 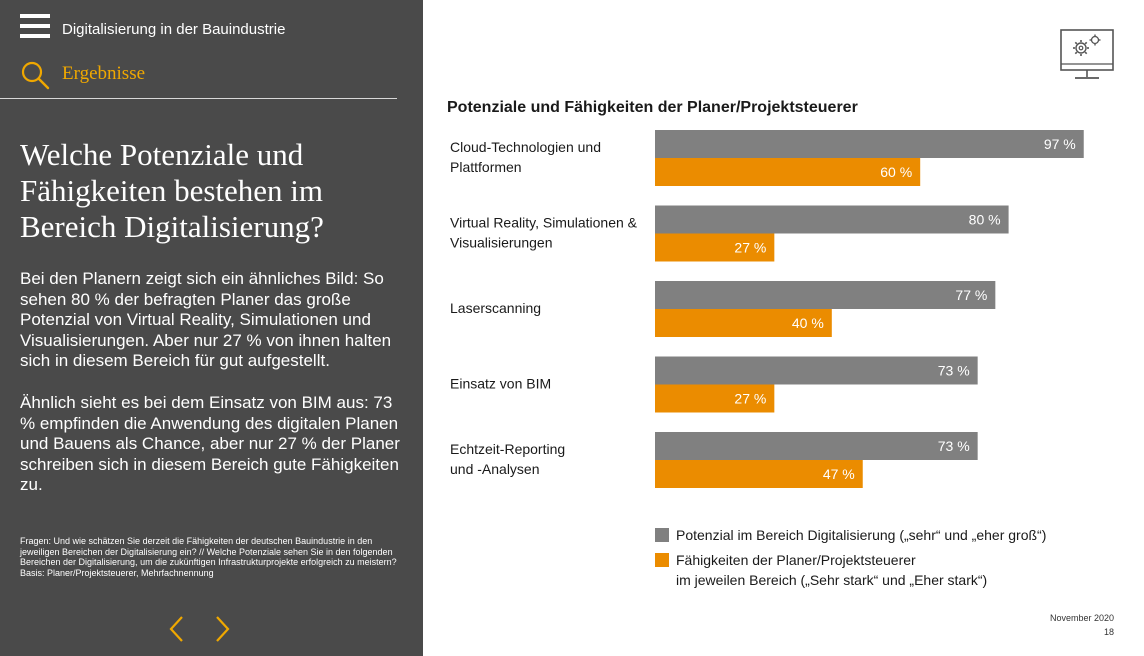 I want to click on divider, so click(x=198, y=98).